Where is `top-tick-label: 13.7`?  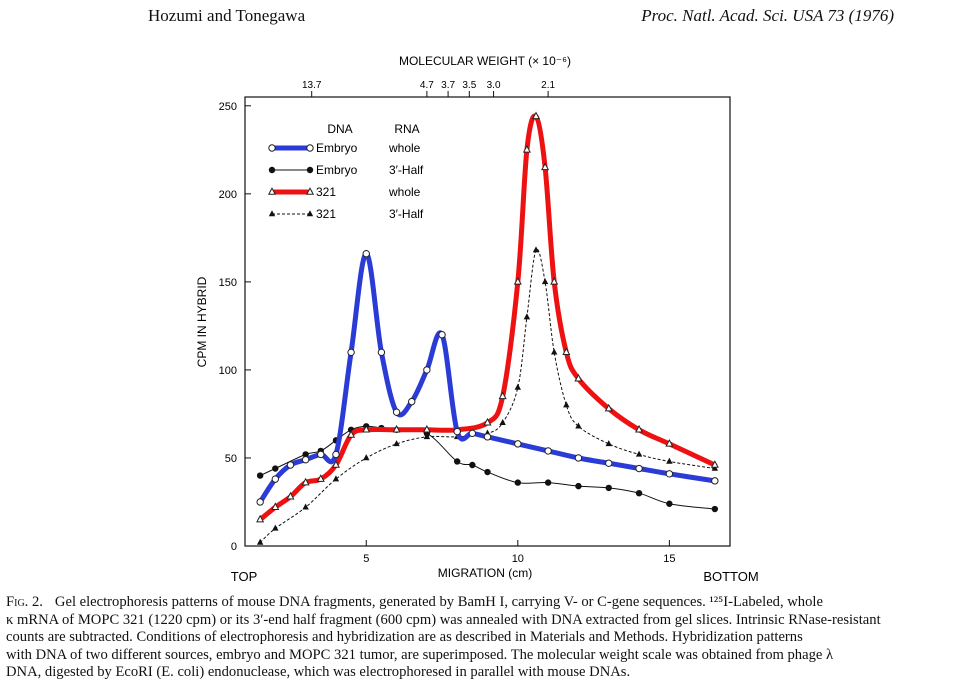 top-tick-label: 13.7 is located at coordinates (312, 85).